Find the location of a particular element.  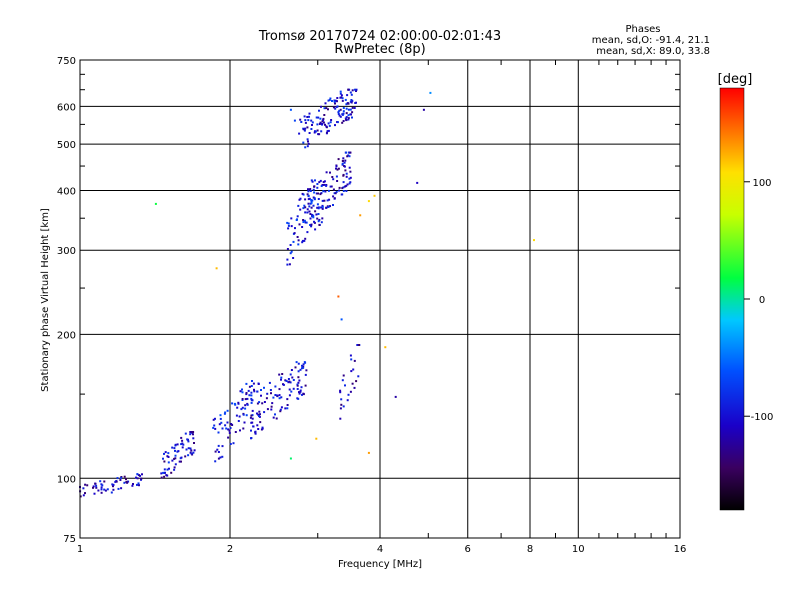

x-tick-label: 16 is located at coordinates (680, 549).